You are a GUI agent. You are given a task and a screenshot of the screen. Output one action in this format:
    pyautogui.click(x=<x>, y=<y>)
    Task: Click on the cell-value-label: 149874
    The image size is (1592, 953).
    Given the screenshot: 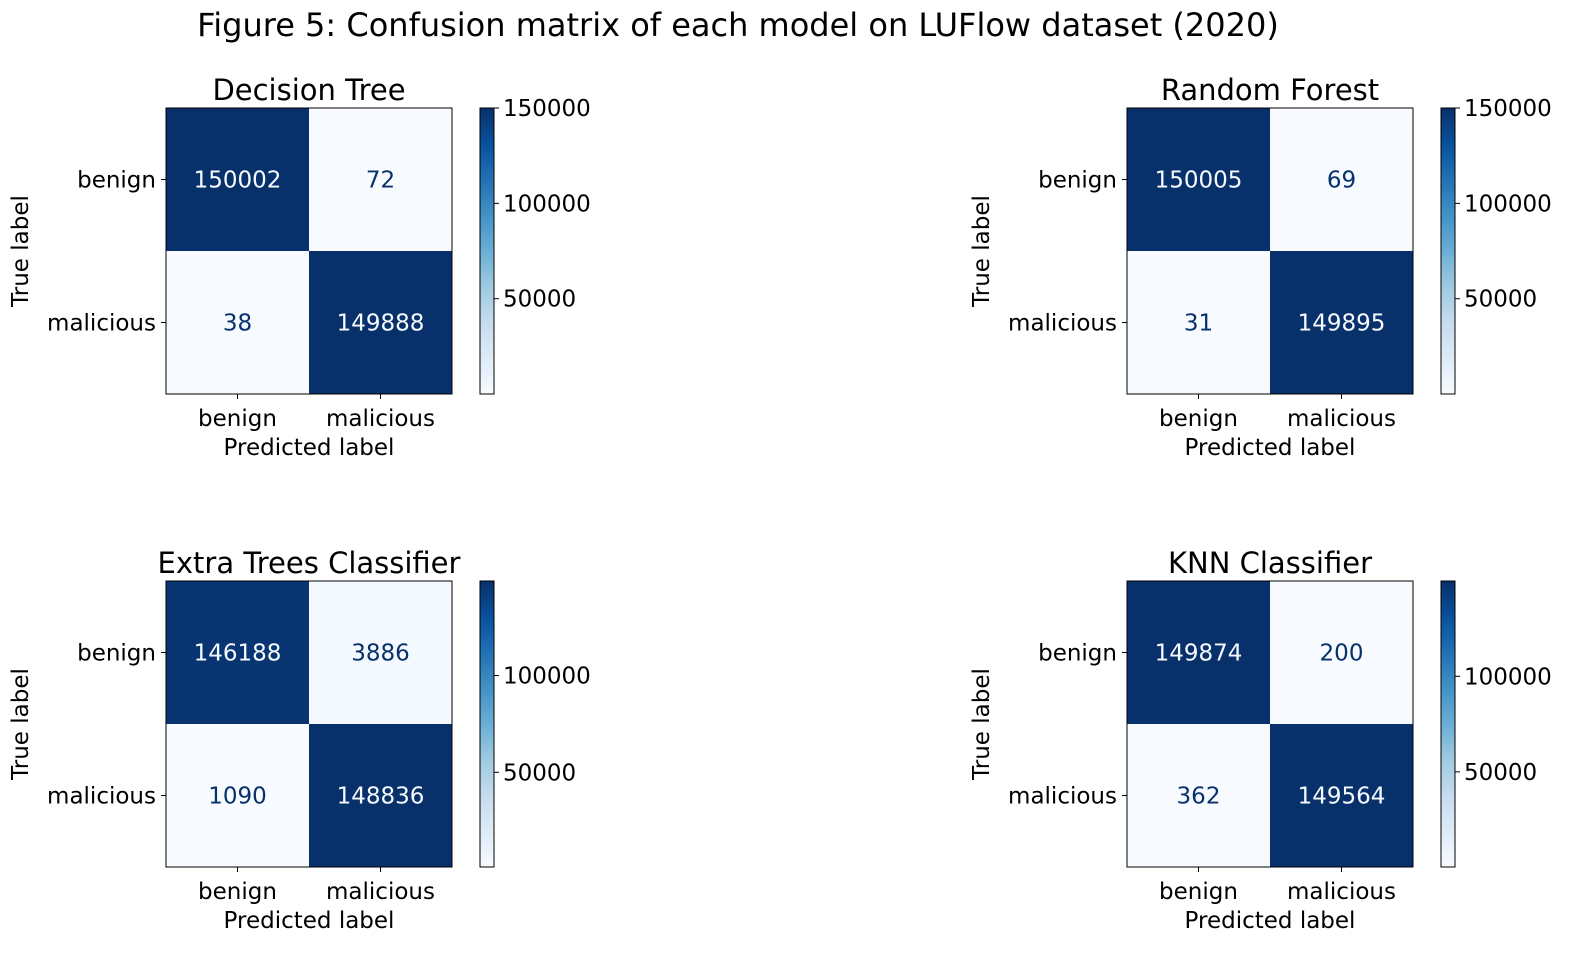 What is the action you would take?
    pyautogui.click(x=1199, y=654)
    